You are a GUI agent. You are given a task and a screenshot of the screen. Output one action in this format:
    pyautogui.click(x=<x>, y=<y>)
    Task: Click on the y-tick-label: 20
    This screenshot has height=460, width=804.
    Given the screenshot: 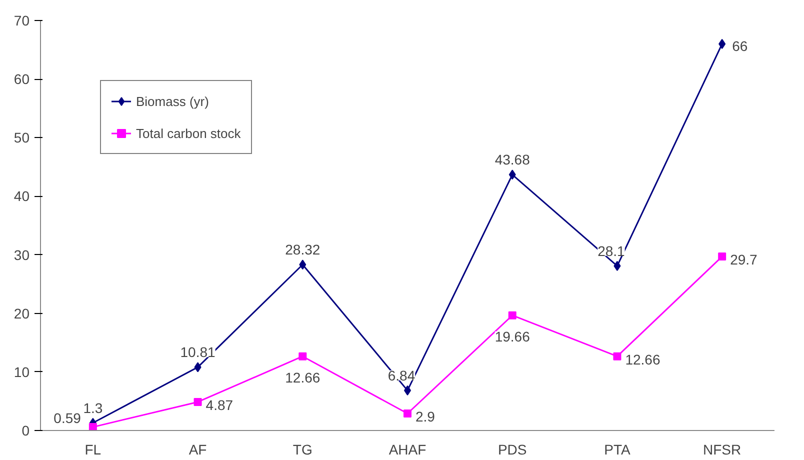 What is the action you would take?
    pyautogui.click(x=22, y=313)
    